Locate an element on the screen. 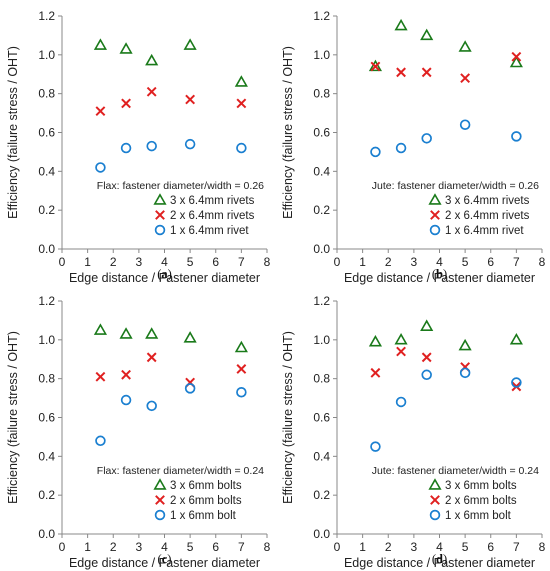  x-tick-label: 0 is located at coordinates (337, 262).